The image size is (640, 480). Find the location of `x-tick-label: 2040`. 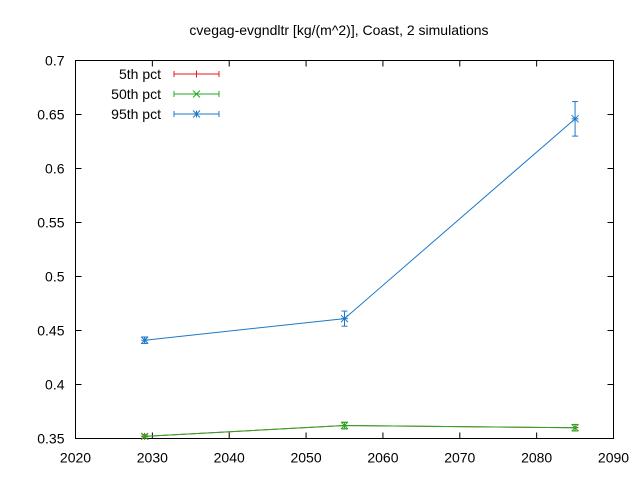

x-tick-label: 2040 is located at coordinates (229, 458).